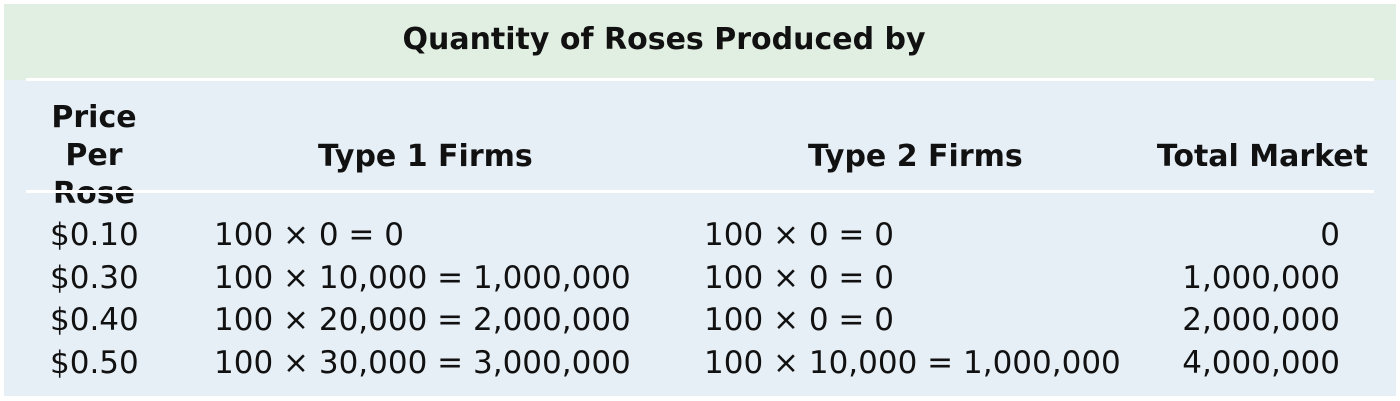 The image size is (1400, 401). Describe the element at coordinates (664, 39) in the screenshot. I see `table-title: Quantity of Roses Produced by` at that location.